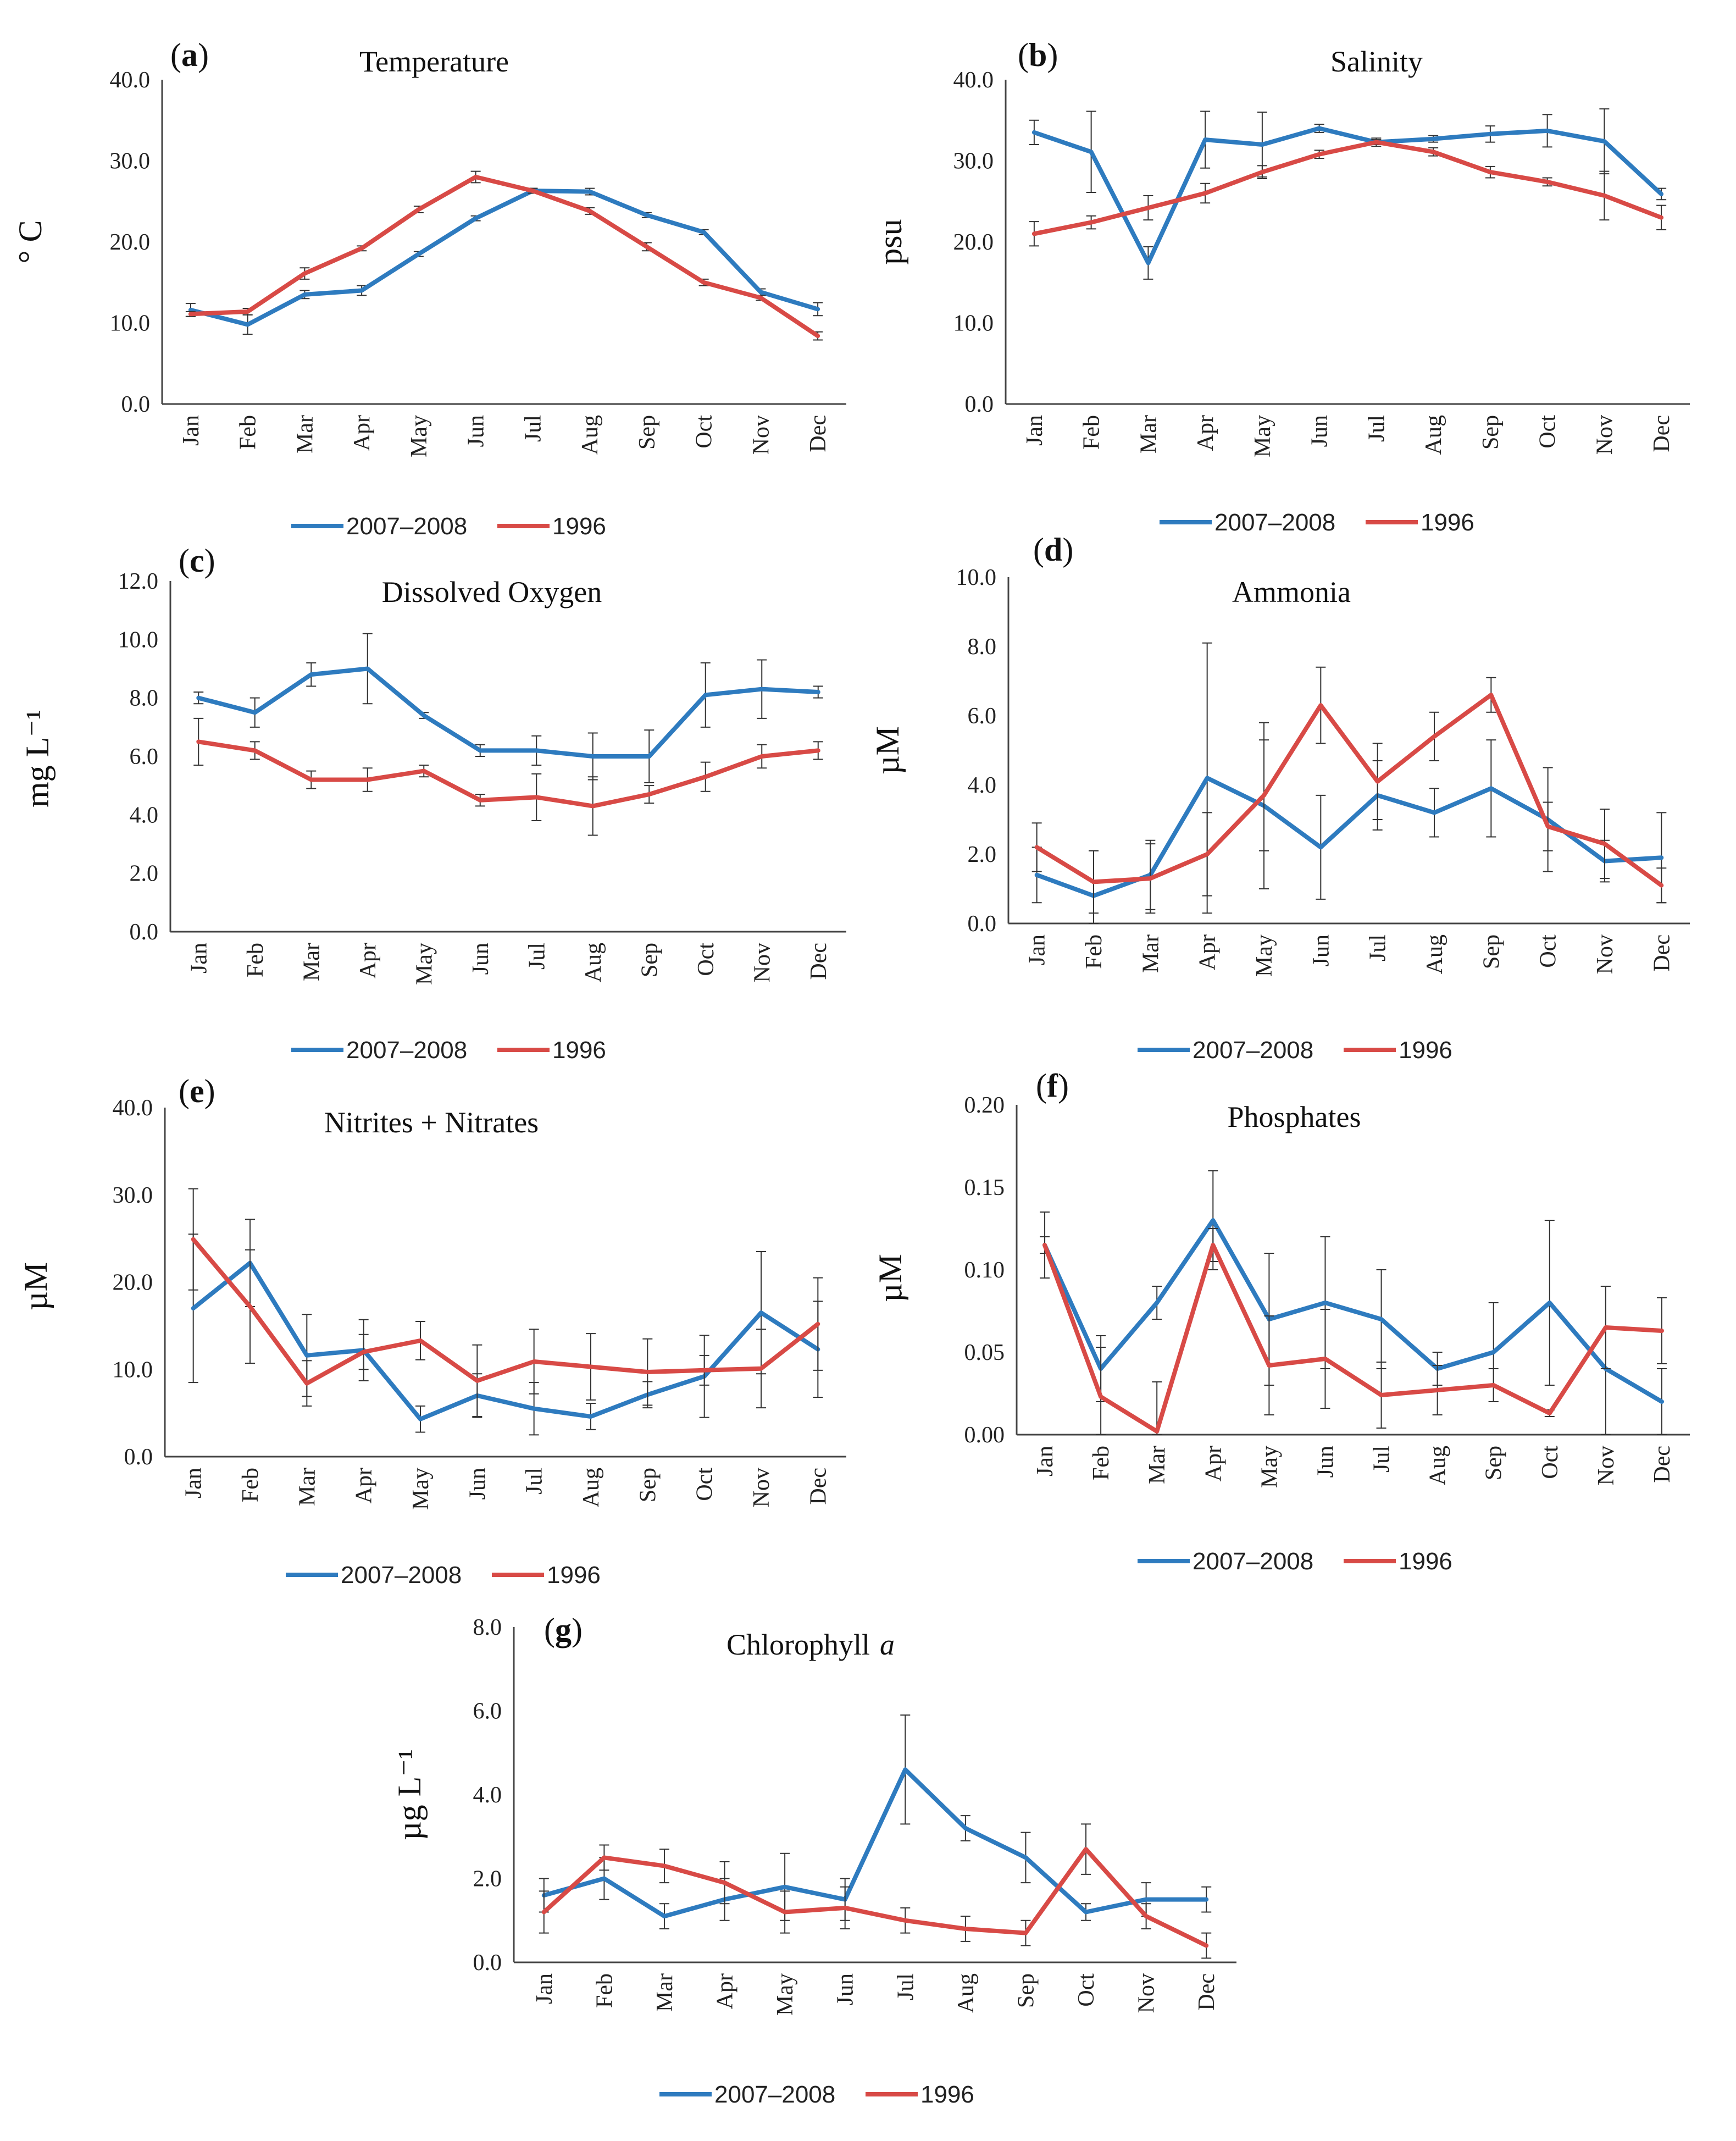 The width and height of the screenshot is (1736, 2141). What do you see at coordinates (409, 1794) in the screenshot?
I see `y-axis-label: µg L⁻¹` at bounding box center [409, 1794].